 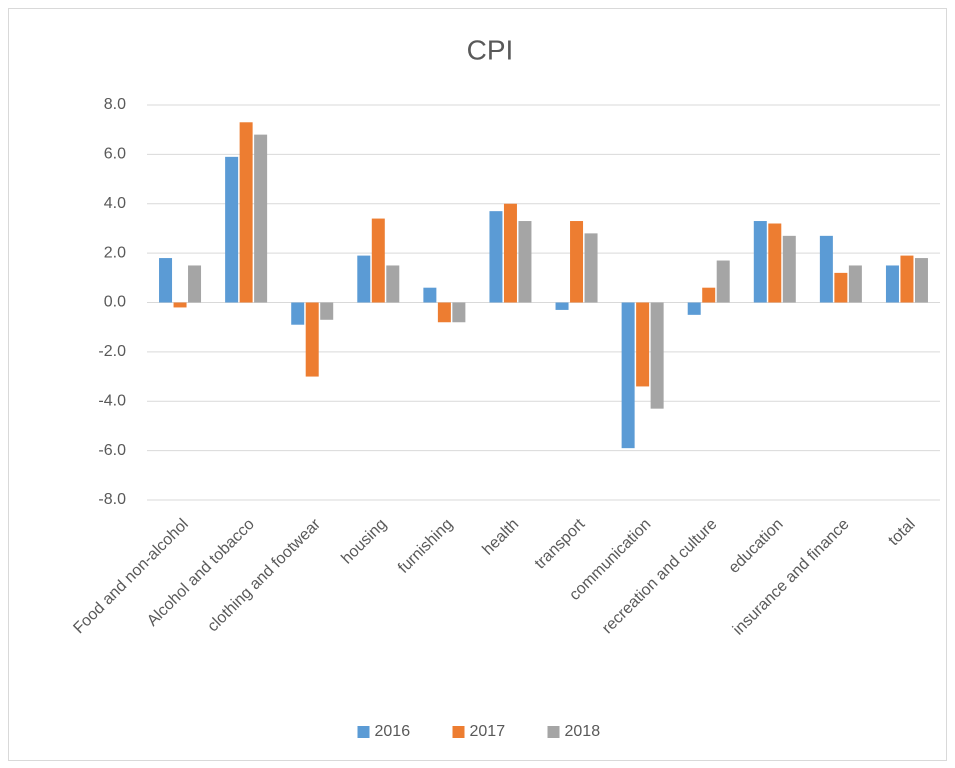 I want to click on chart-title: CPI, so click(x=490, y=49).